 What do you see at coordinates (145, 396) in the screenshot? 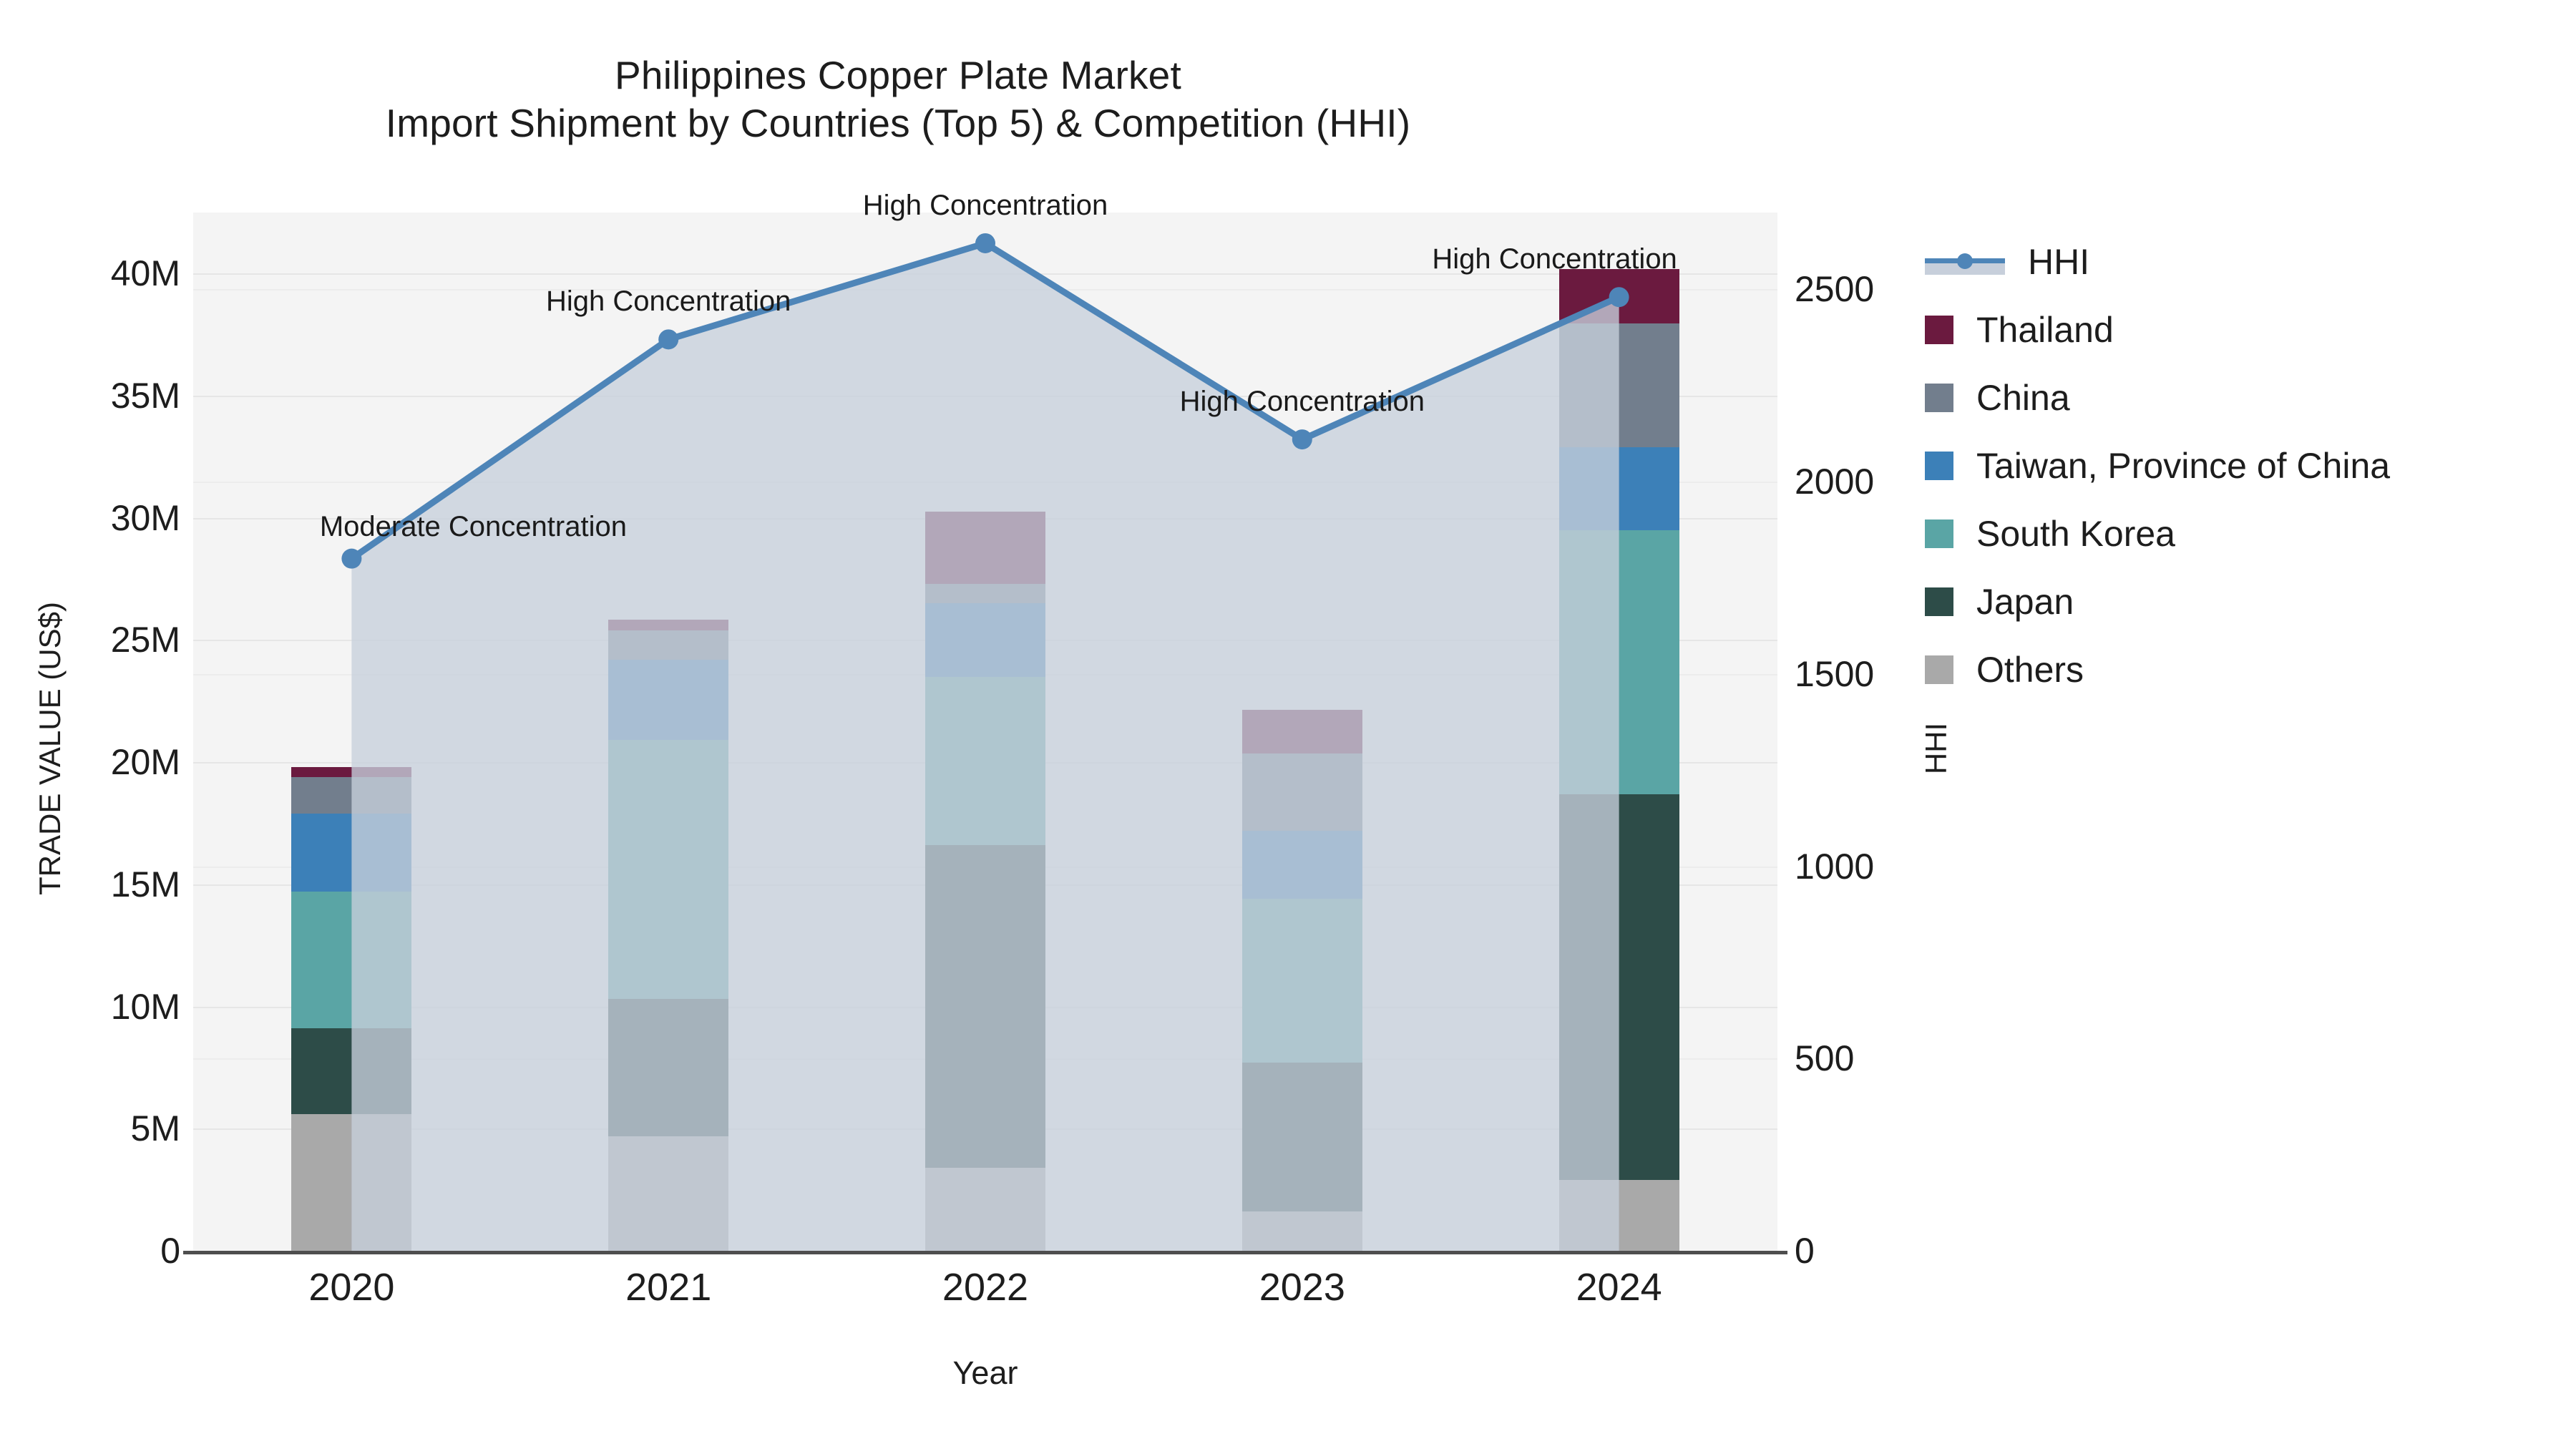
I see `y-axis-left-tick-label: 35M` at bounding box center [145, 396].